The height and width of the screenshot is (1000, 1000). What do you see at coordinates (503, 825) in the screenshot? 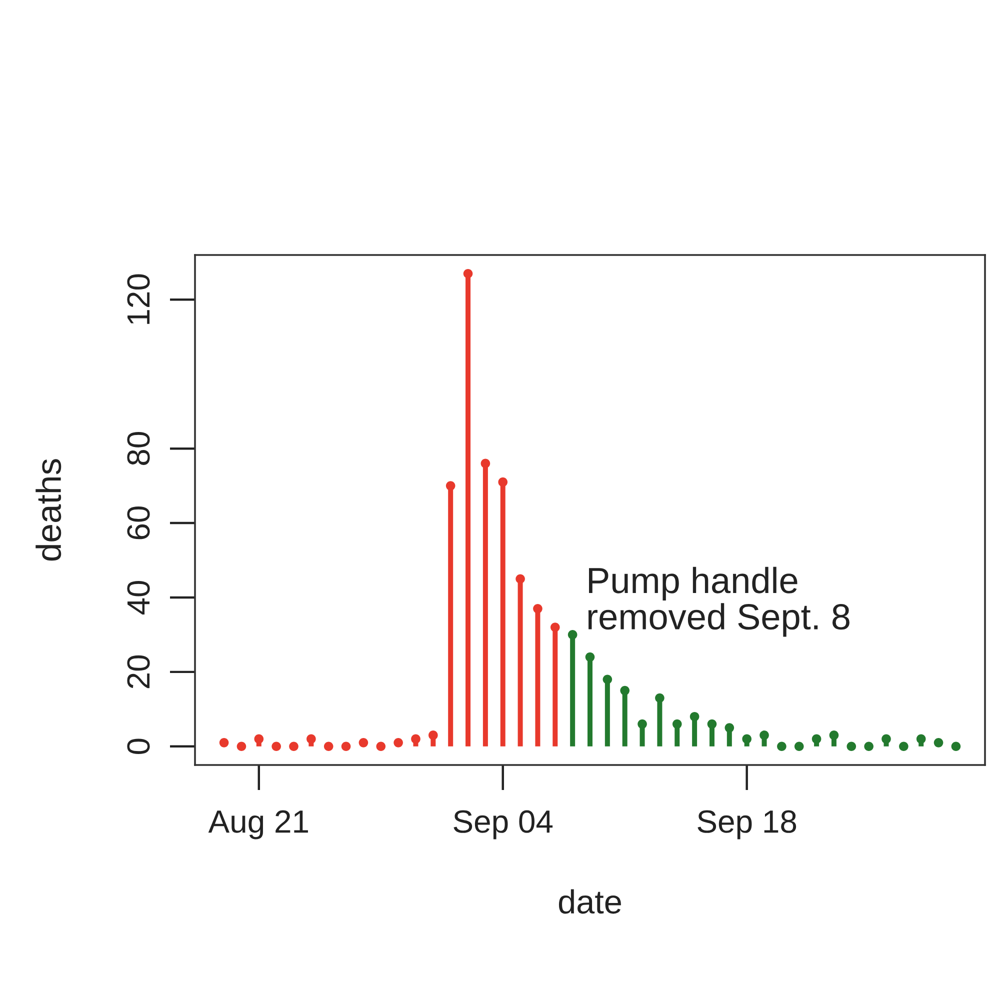
I see `x-tick-label: Sep 04` at bounding box center [503, 825].